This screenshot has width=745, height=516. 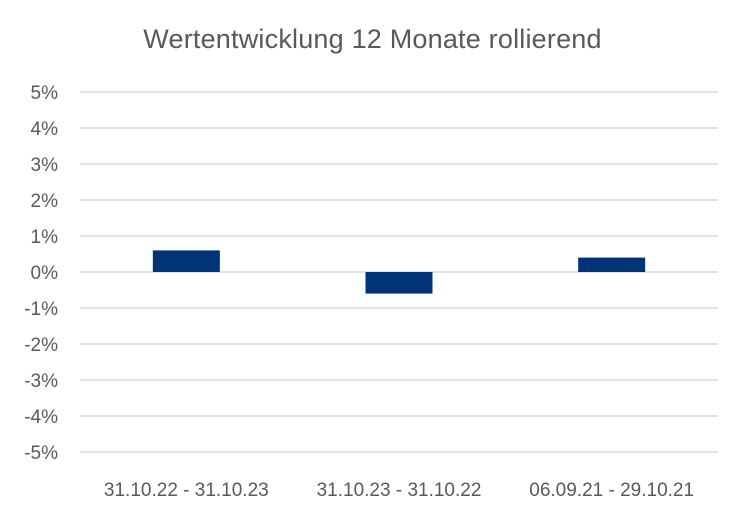 What do you see at coordinates (45, 129) in the screenshot?
I see `y-tick-label: 4%` at bounding box center [45, 129].